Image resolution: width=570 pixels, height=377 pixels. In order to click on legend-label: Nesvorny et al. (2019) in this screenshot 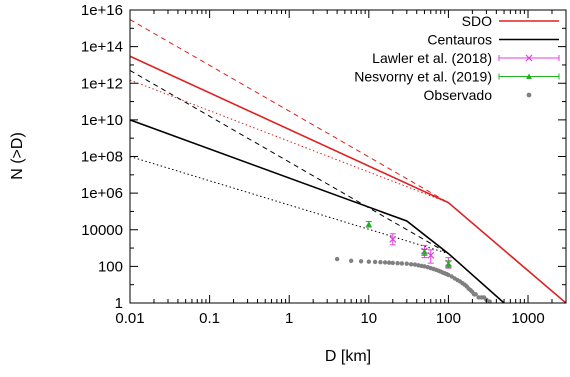, I will do `click(423, 77)`.